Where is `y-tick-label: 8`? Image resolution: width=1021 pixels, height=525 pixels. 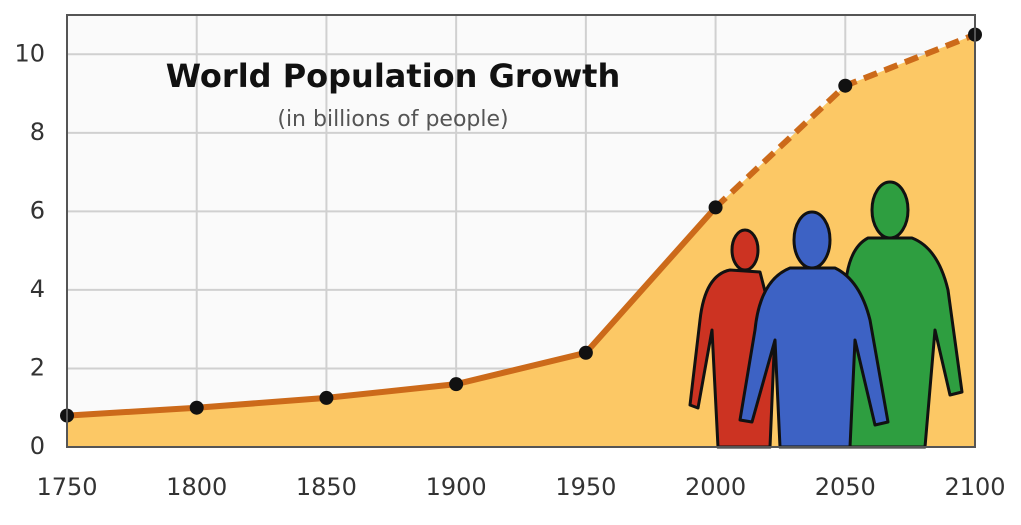 y-tick-label: 8 is located at coordinates (37, 132).